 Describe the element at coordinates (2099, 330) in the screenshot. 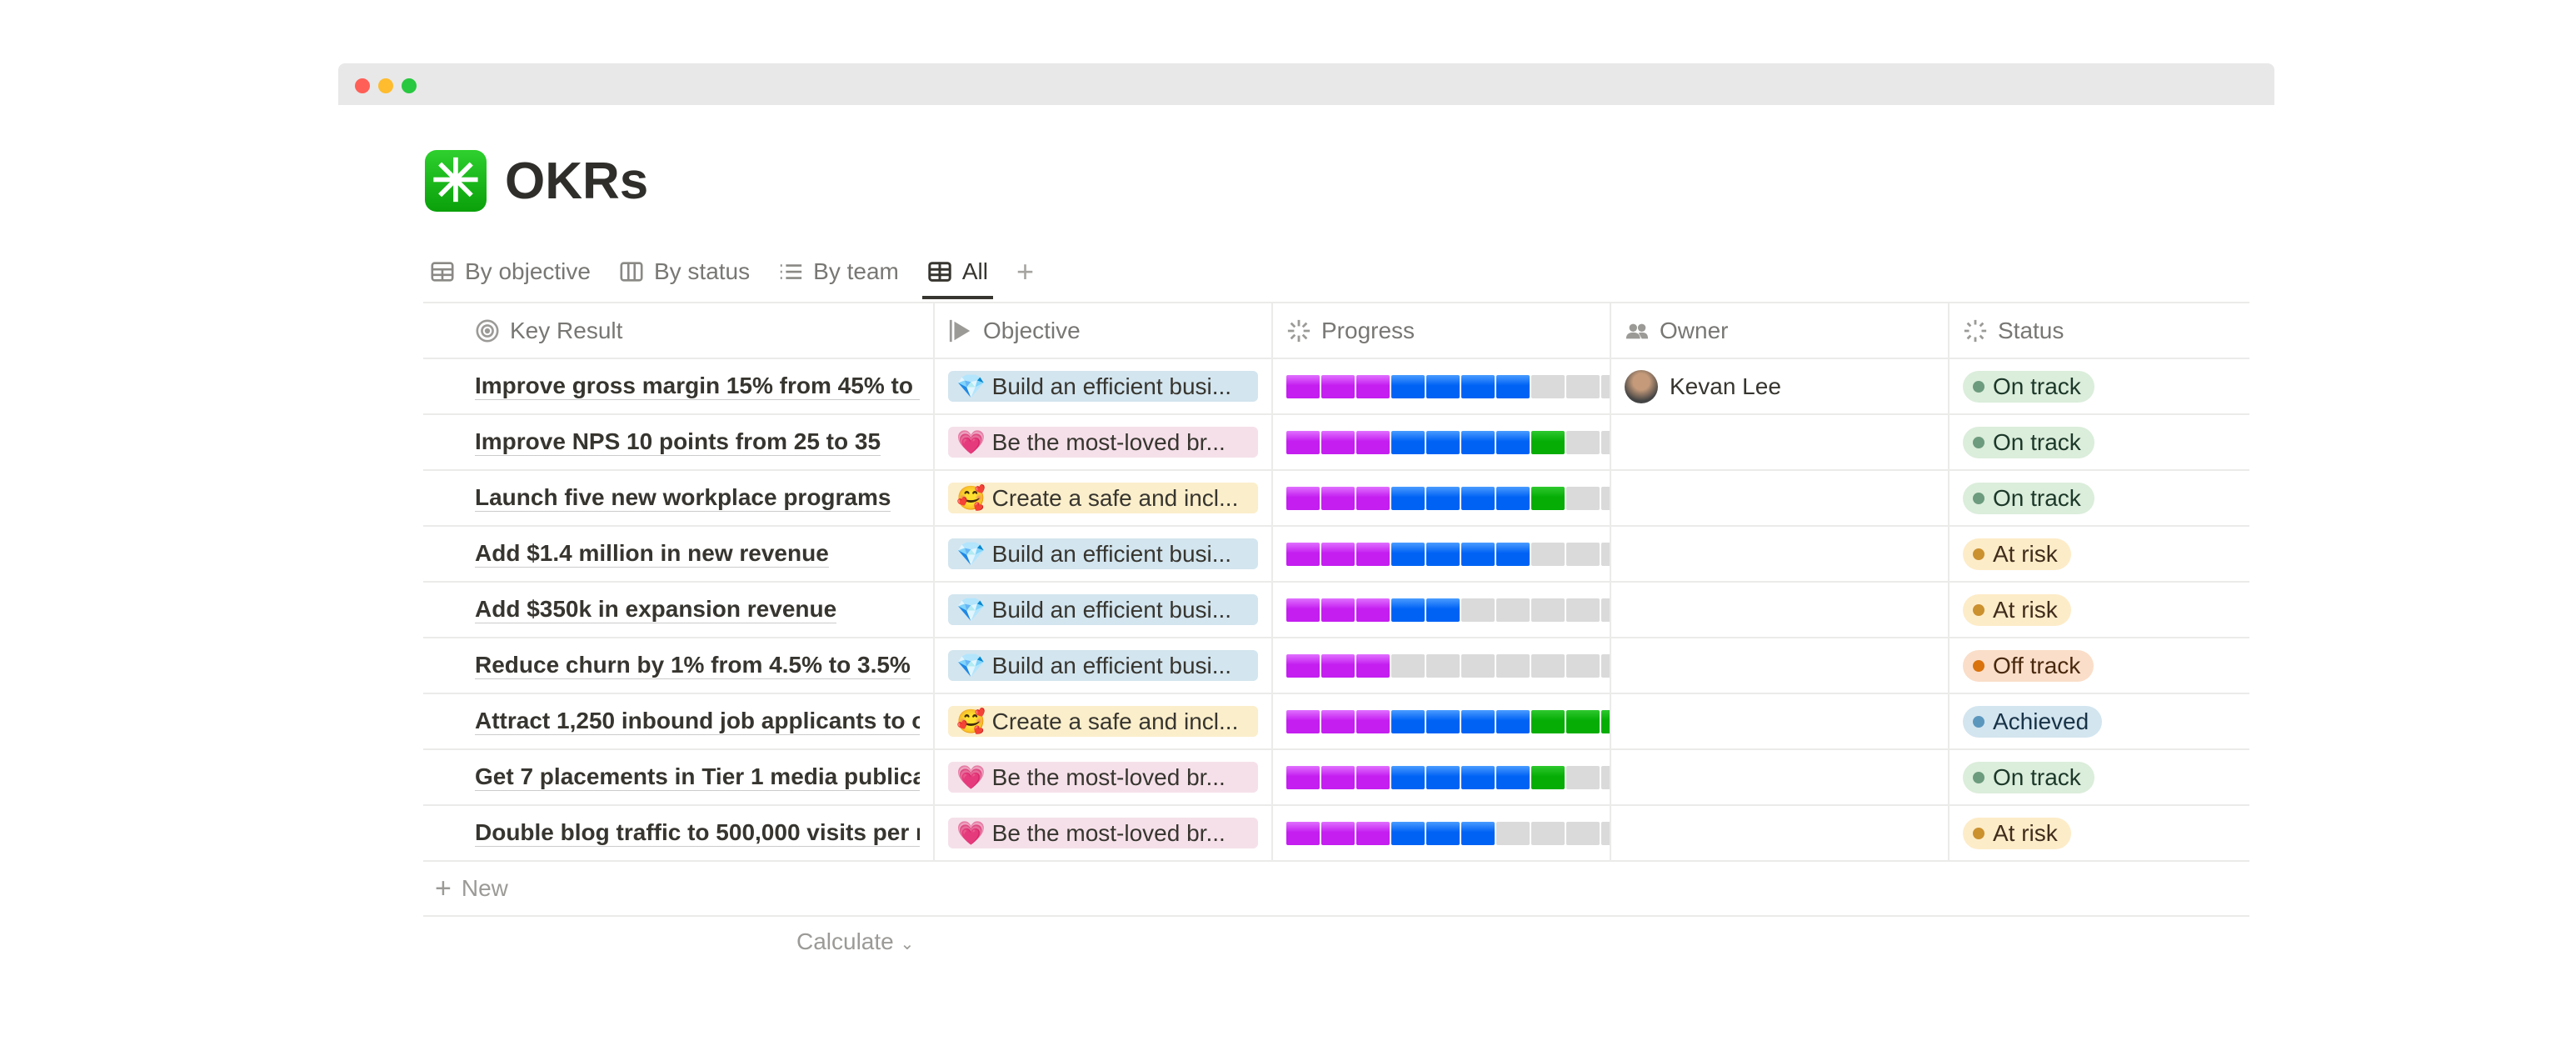

I see `column-header-status: Status` at that location.